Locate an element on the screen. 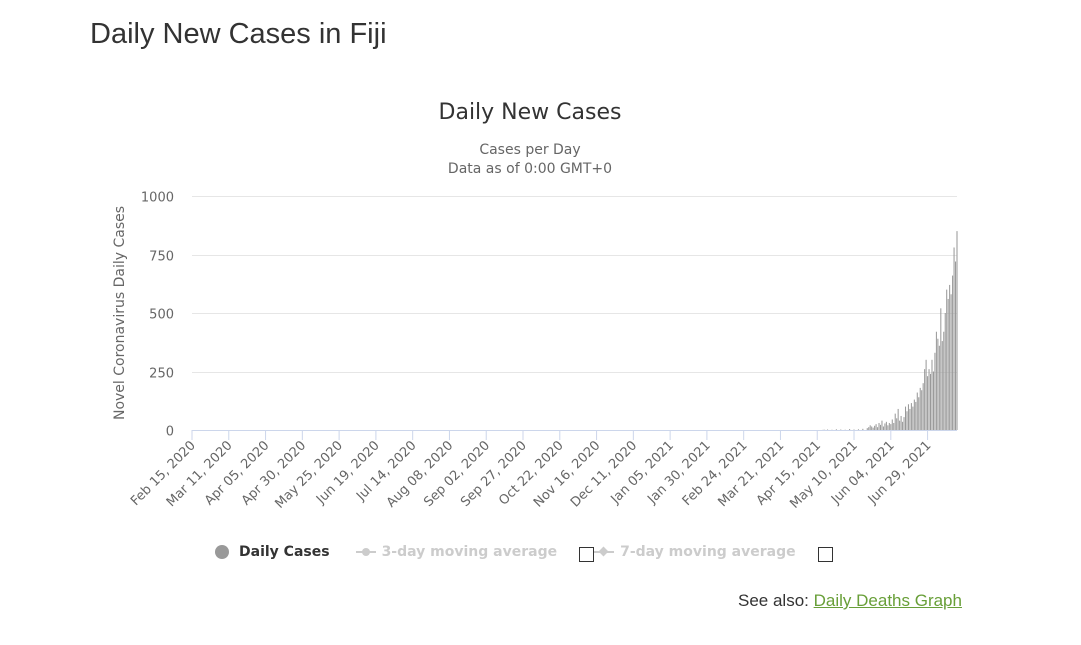 The height and width of the screenshot is (645, 1081). 7-day-average-checkbox is located at coordinates (825, 554).